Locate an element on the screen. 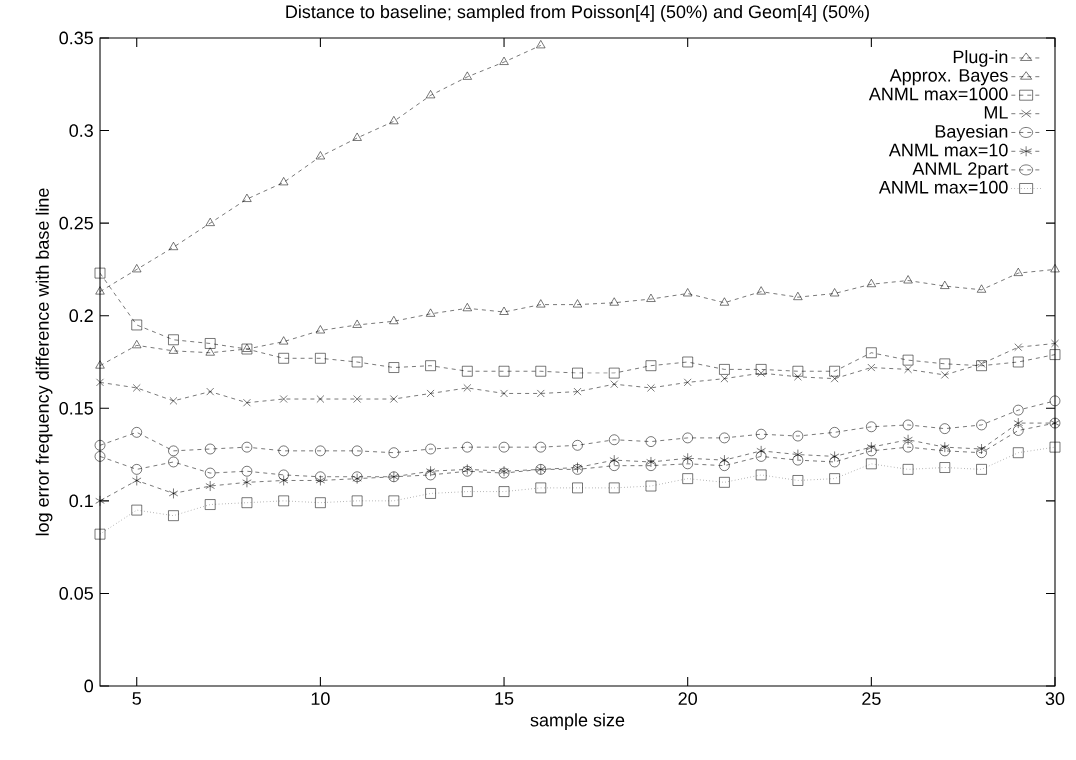 The image size is (1076, 760). y-tick-label: 0.2 is located at coordinates (81, 316).